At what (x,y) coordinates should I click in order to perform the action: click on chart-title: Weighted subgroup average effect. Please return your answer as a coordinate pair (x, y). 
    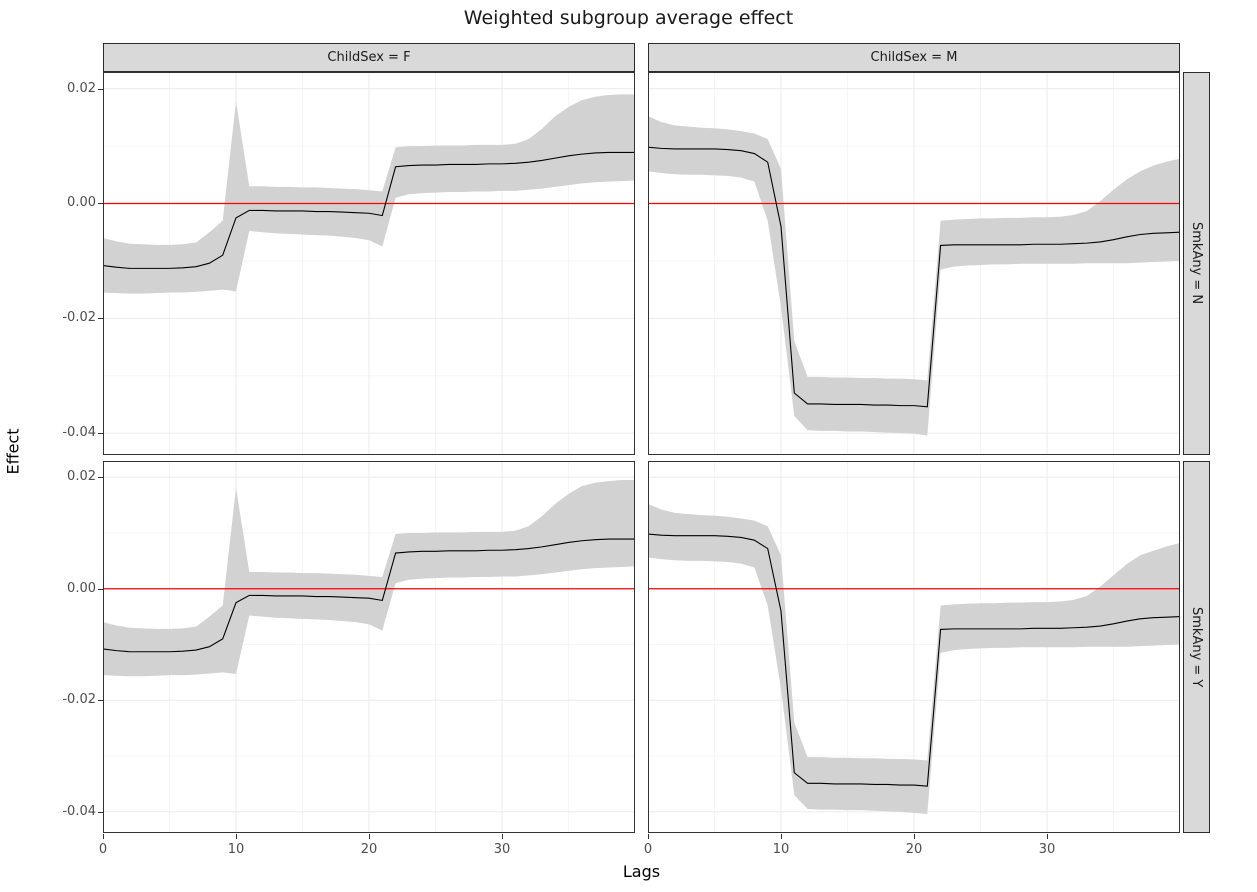
    Looking at the image, I should click on (628, 18).